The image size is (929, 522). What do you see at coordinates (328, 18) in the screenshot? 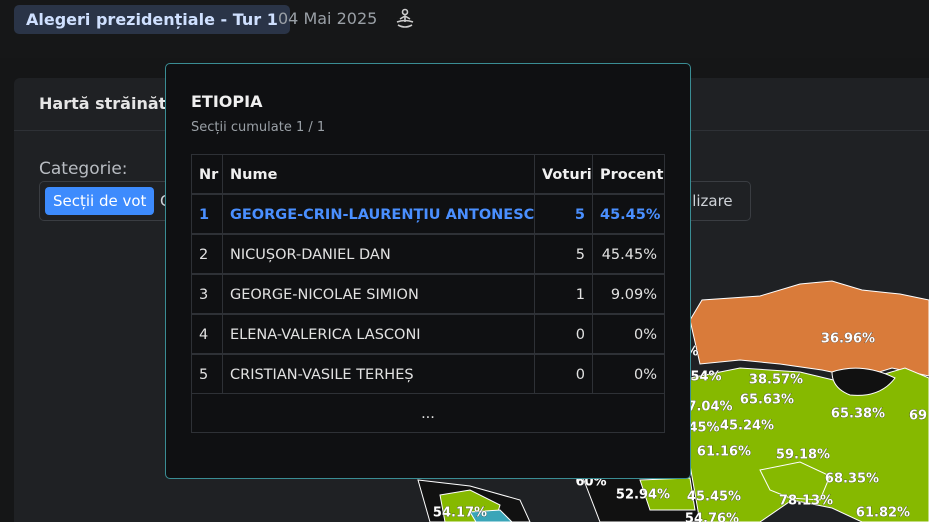
I see `election-date: 04 Mai 2025` at bounding box center [328, 18].